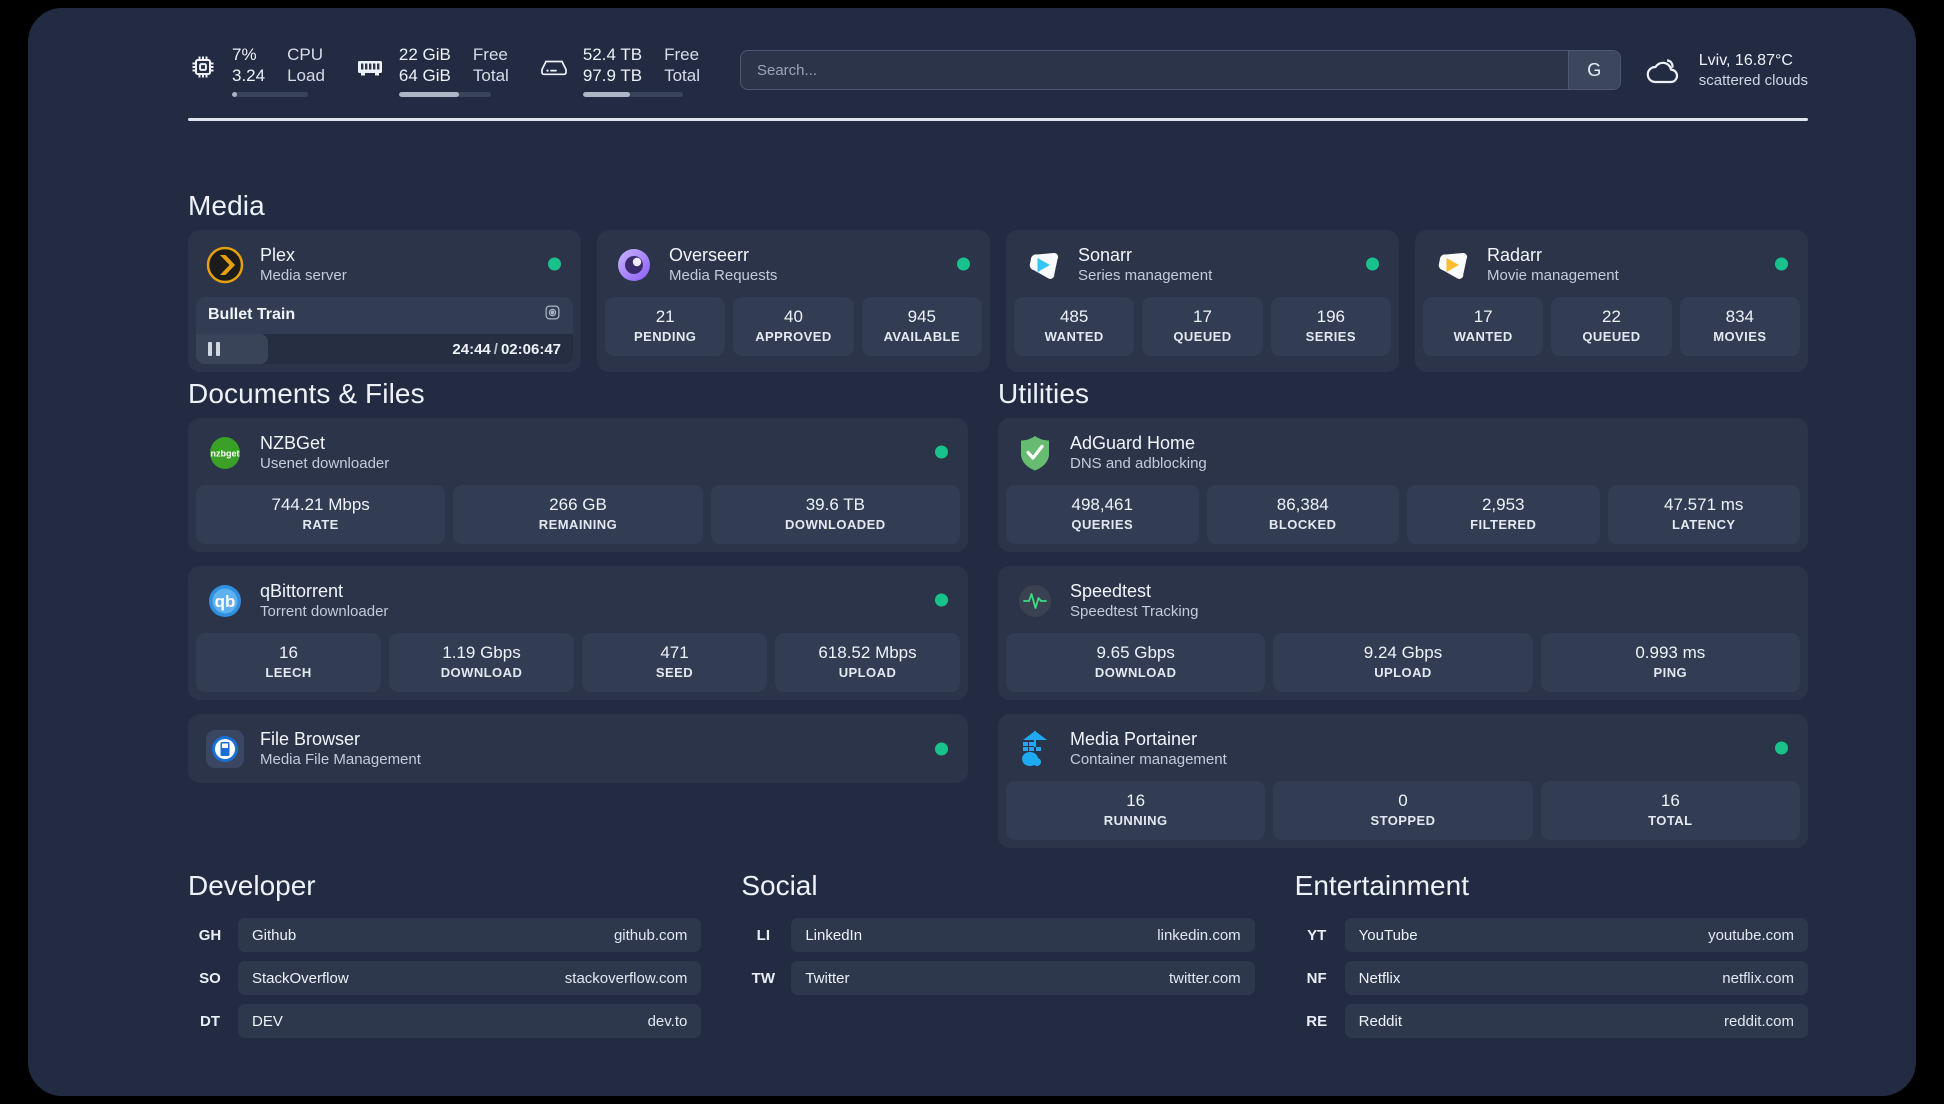 Image resolution: width=1944 pixels, height=1104 pixels. Describe the element at coordinates (1551, 935) in the screenshot. I see `bookmark-item-youtube: YT YouTube youtube.com` at that location.